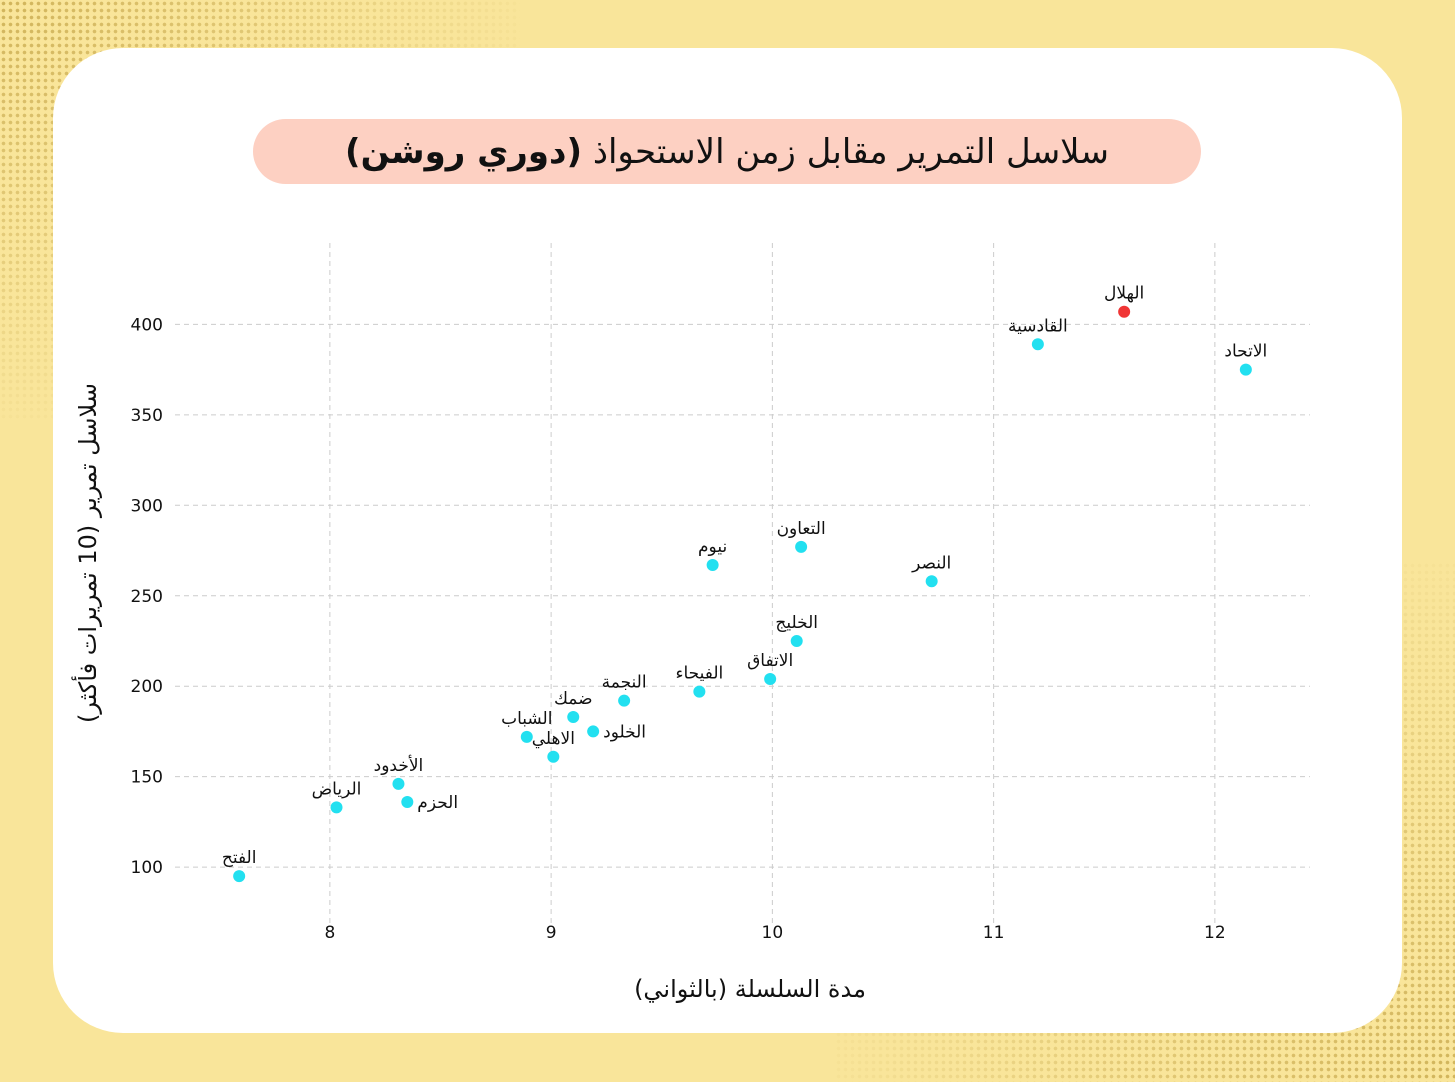 The height and width of the screenshot is (1082, 1455). I want to click on point-label: الرياض, so click(337, 789).